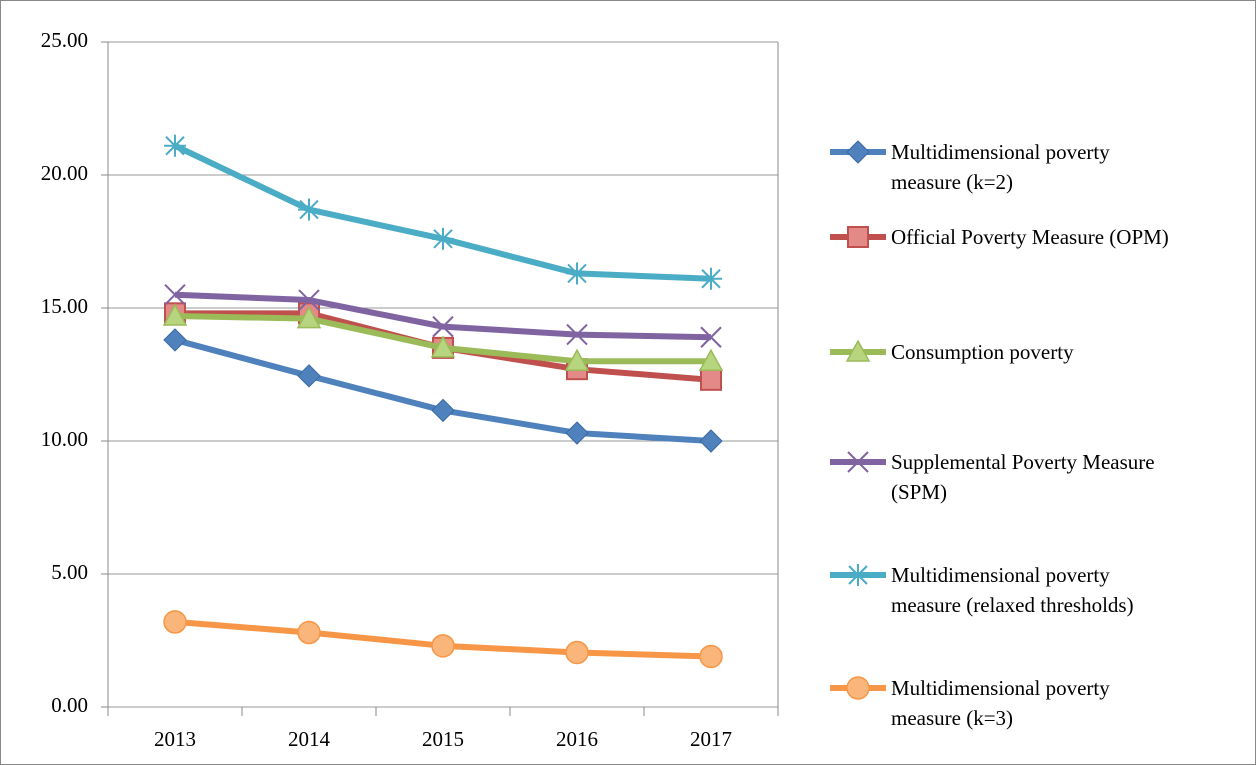 This screenshot has height=765, width=1256. I want to click on legend-item: Consumption poverty, so click(1038, 352).